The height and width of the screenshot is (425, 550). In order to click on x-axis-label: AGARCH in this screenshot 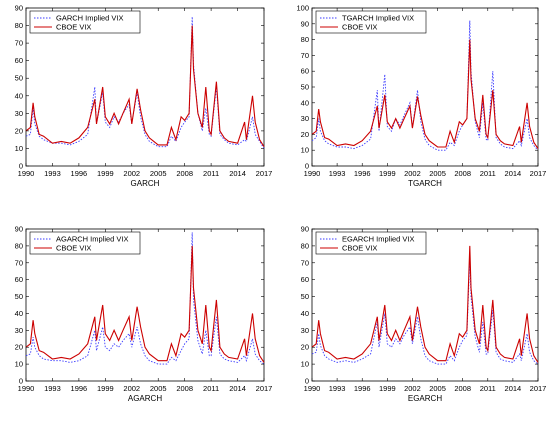, I will do `click(145, 398)`.